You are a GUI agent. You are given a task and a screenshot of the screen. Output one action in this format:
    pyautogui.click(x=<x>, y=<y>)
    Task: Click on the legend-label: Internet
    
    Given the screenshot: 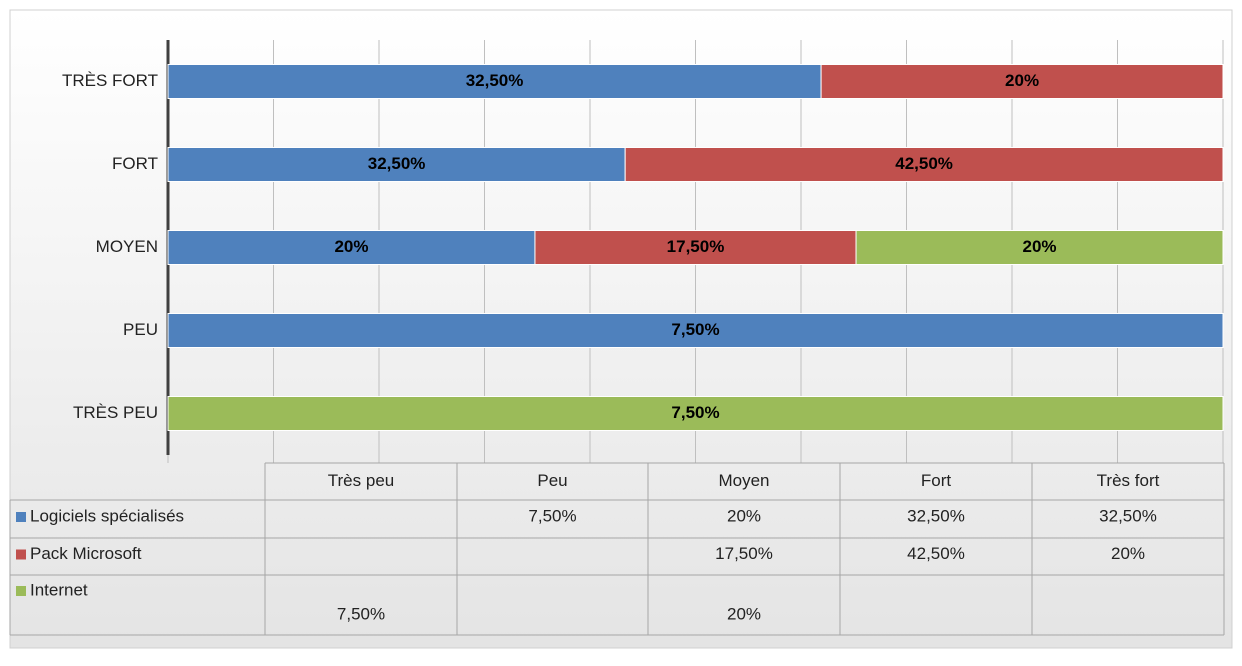 What is the action you would take?
    pyautogui.click(x=59, y=589)
    